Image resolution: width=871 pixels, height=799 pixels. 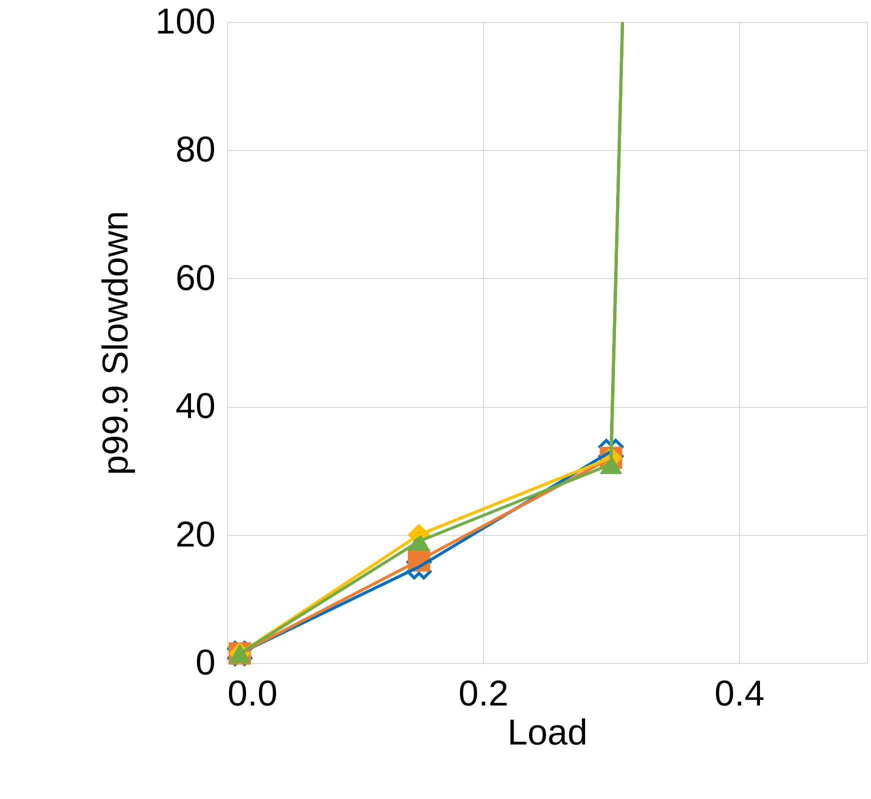 What do you see at coordinates (115, 343) in the screenshot?
I see `y-axis-title: p99.9 Slowdown` at bounding box center [115, 343].